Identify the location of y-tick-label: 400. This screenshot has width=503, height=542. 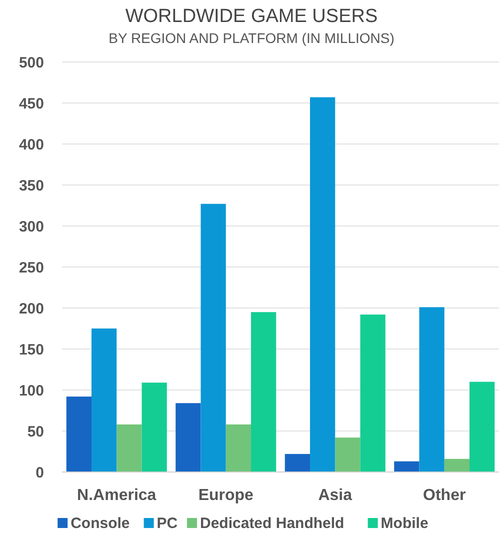
(31, 145).